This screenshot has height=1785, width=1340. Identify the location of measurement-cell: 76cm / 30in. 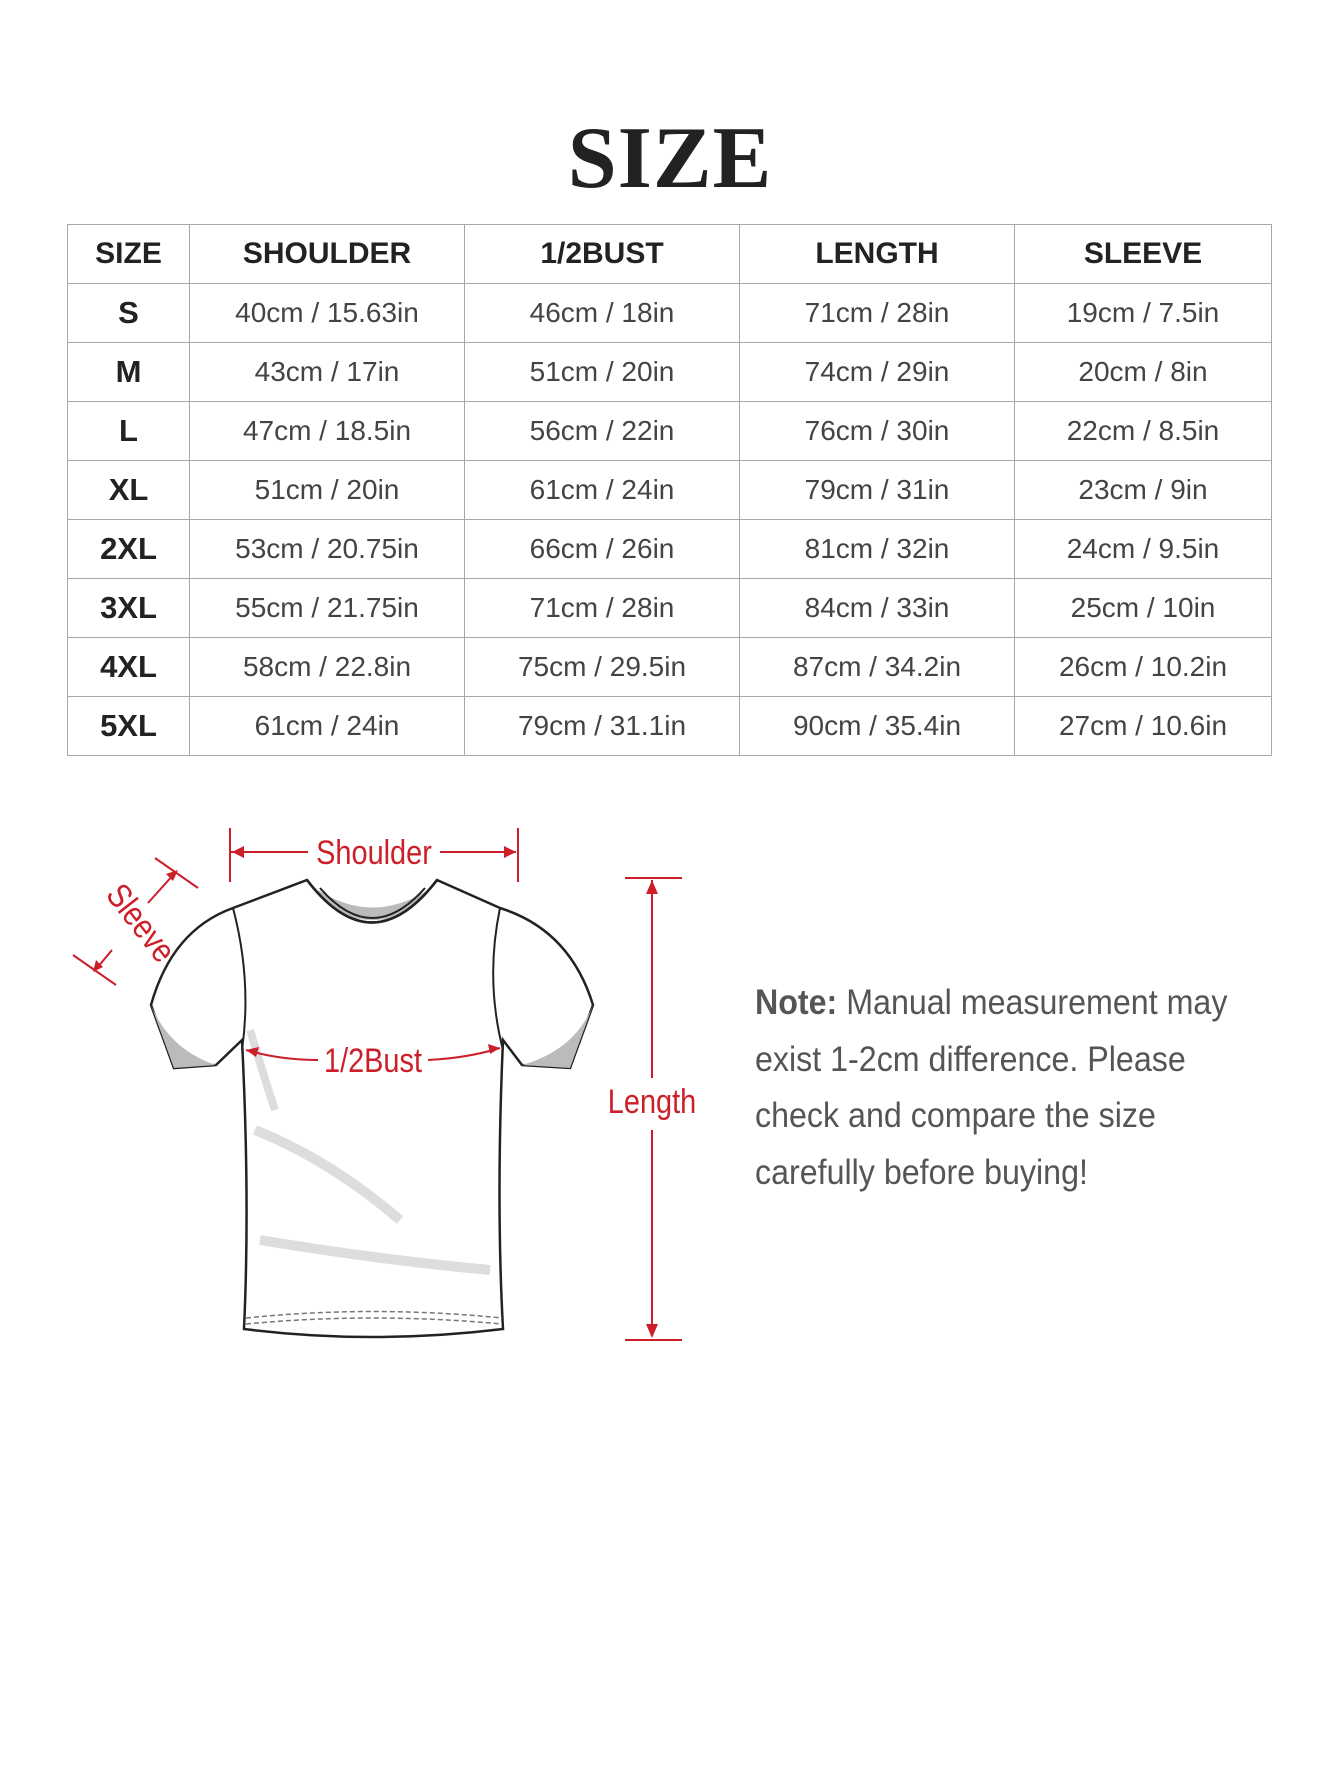
(877, 431).